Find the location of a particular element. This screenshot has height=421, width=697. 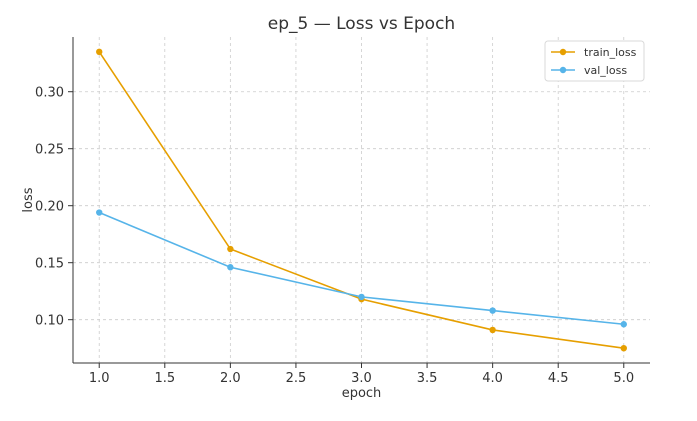

x-tick-label: 5.0 is located at coordinates (623, 378).